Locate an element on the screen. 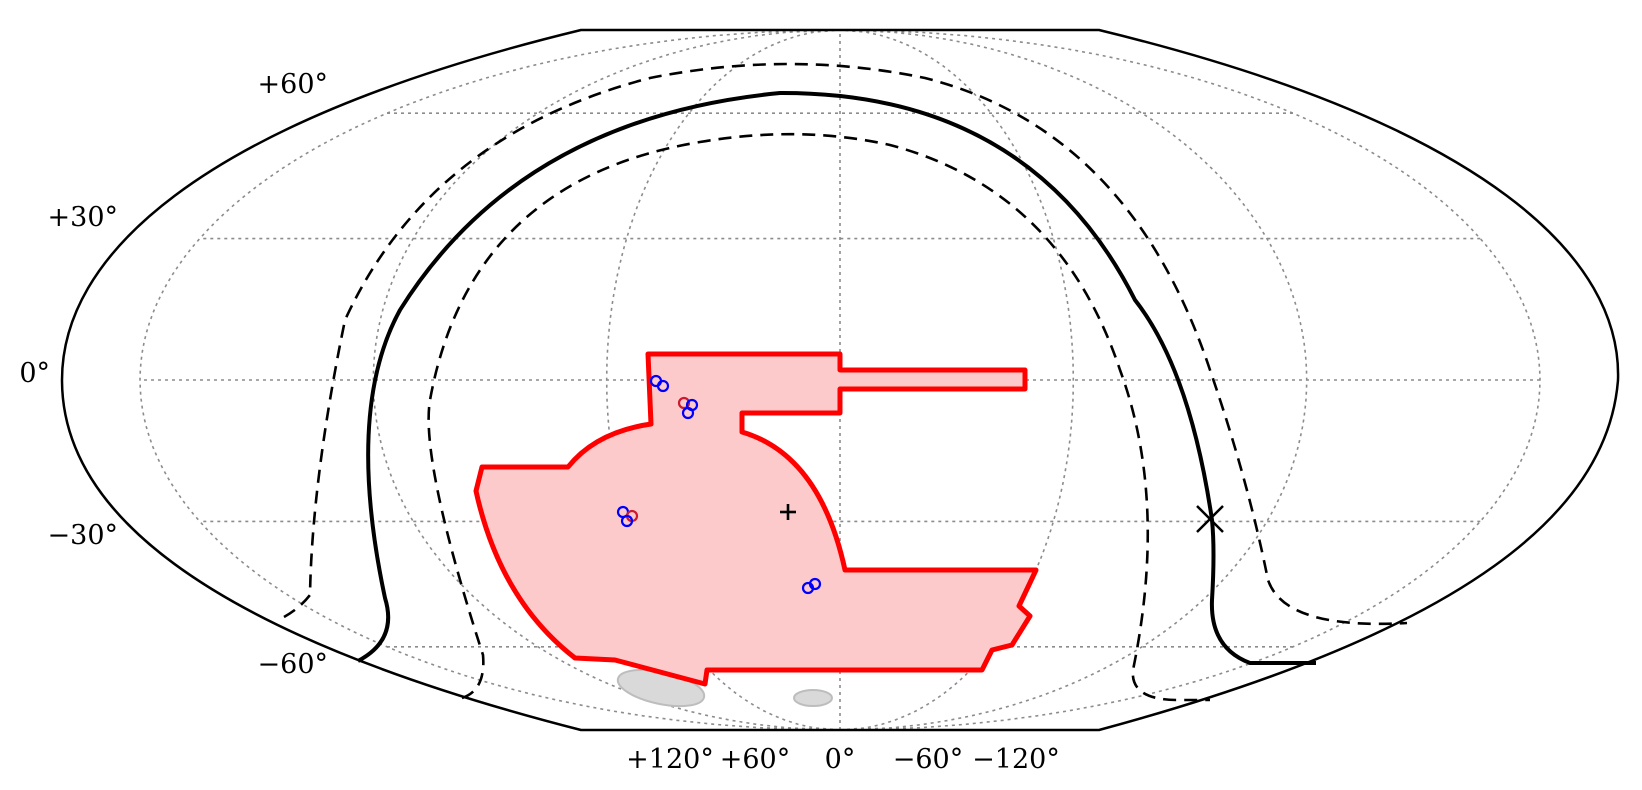 The image size is (1642, 790). lon-label-minus60: −60° is located at coordinates (928, 759).